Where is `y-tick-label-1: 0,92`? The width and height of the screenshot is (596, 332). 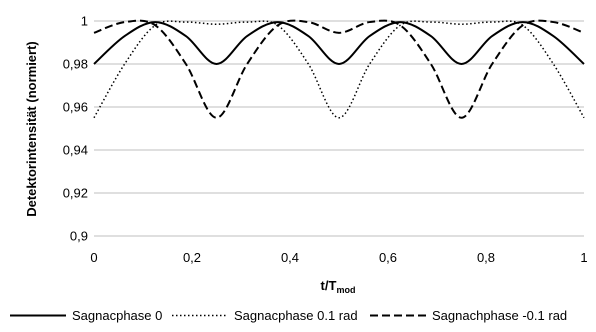
y-tick-label-1: 0,92 is located at coordinates (75, 193).